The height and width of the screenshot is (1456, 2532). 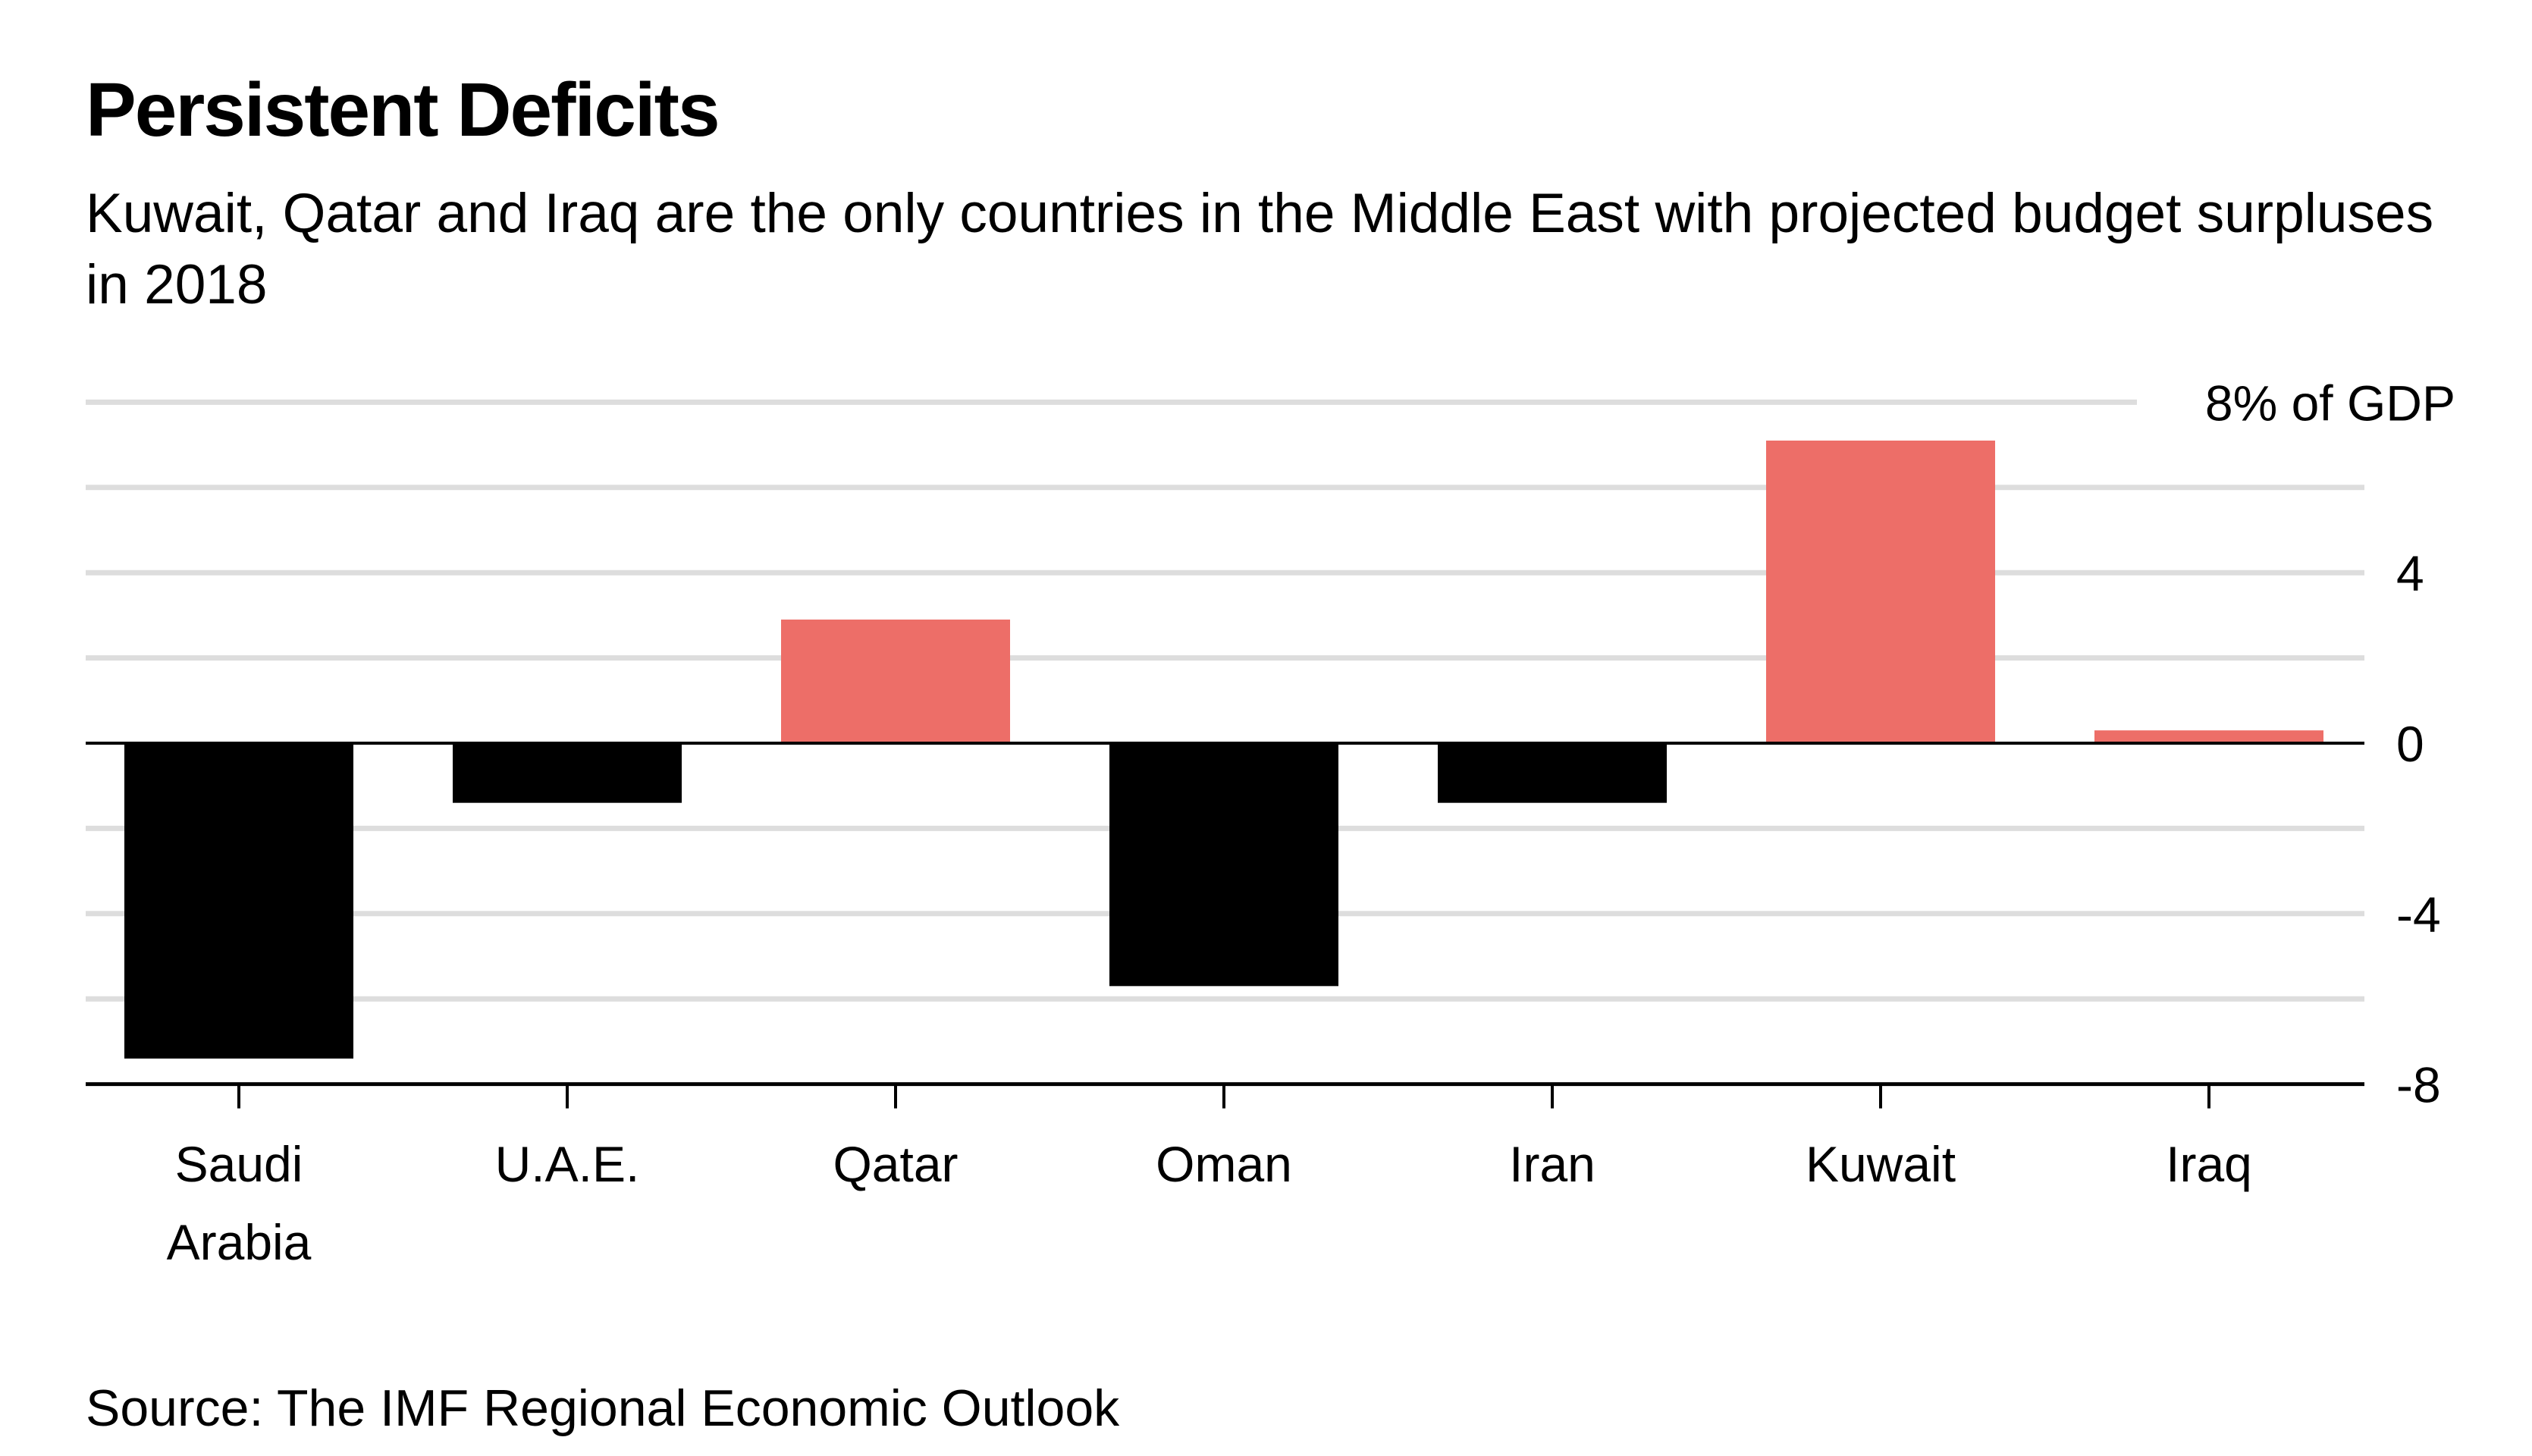 I want to click on bar-kuwait, so click(x=1881, y=591).